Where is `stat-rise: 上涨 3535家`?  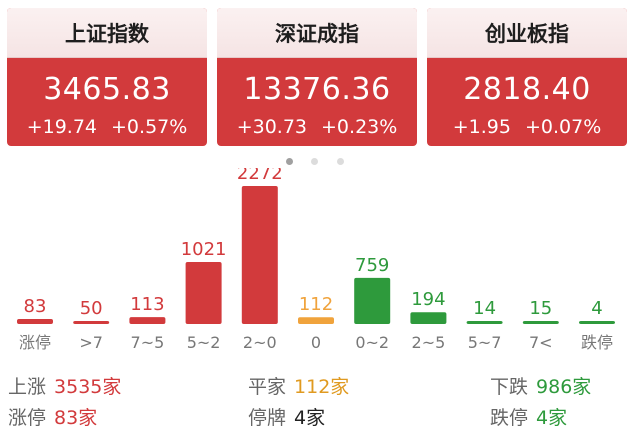
stat-rise: 上涨 3535家 is located at coordinates (64, 385).